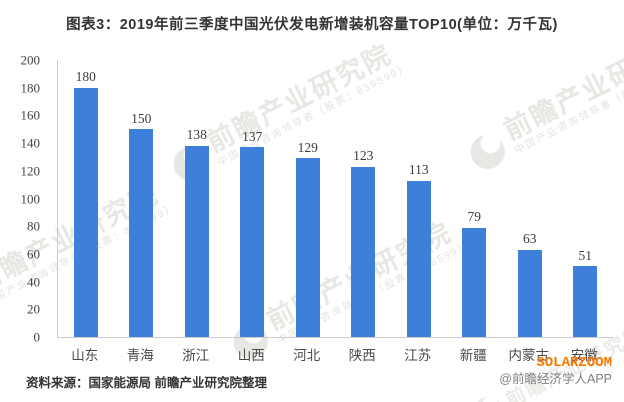 The image size is (624, 402). Describe the element at coordinates (307, 355) in the screenshot. I see `x-category-label: 河北` at that location.